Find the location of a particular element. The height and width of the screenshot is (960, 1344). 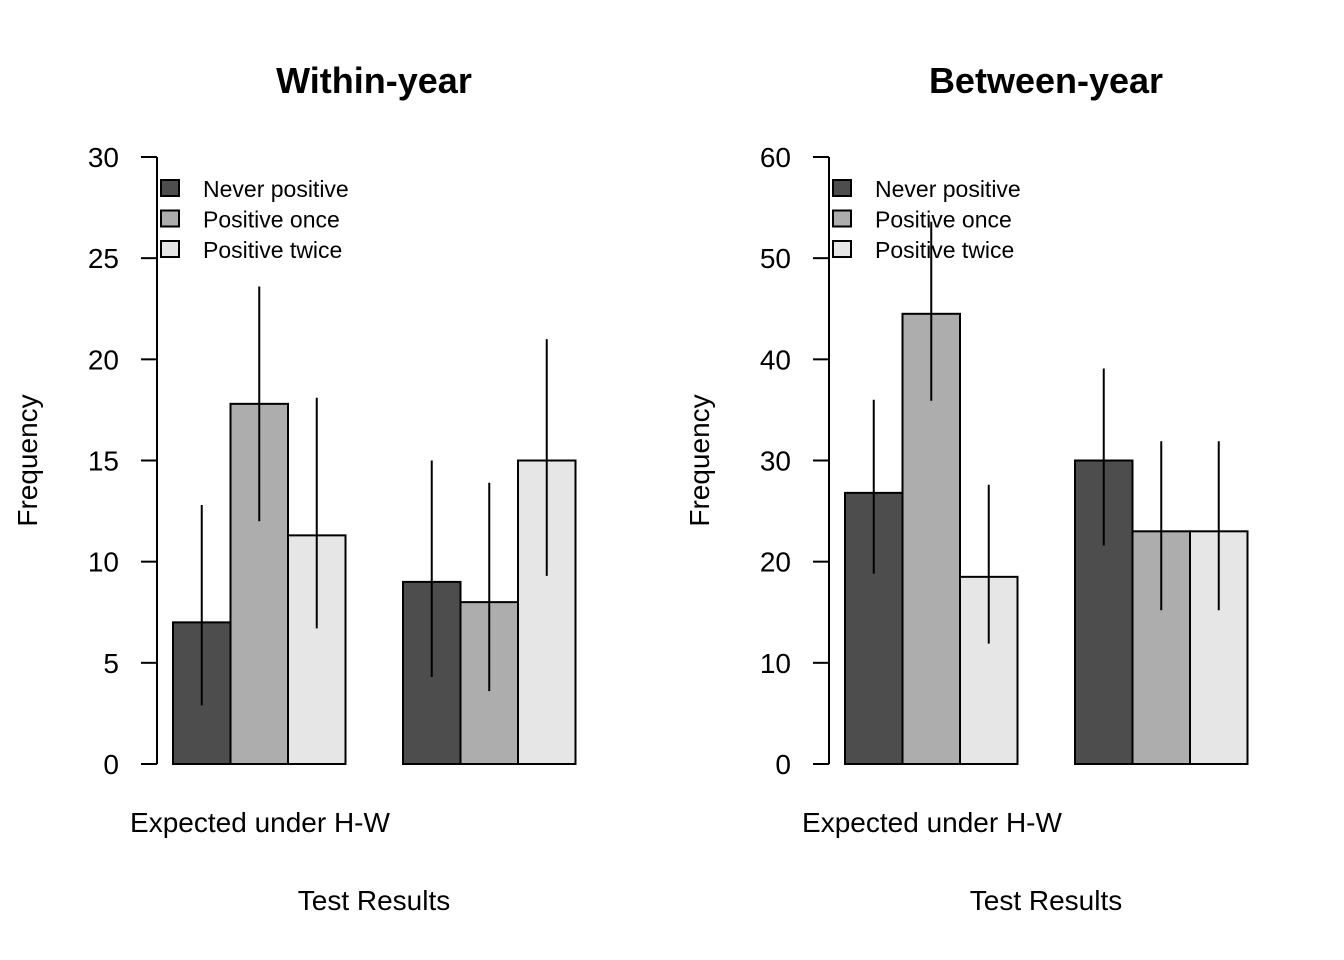

chart-title: Within-year is located at coordinates (374, 80).